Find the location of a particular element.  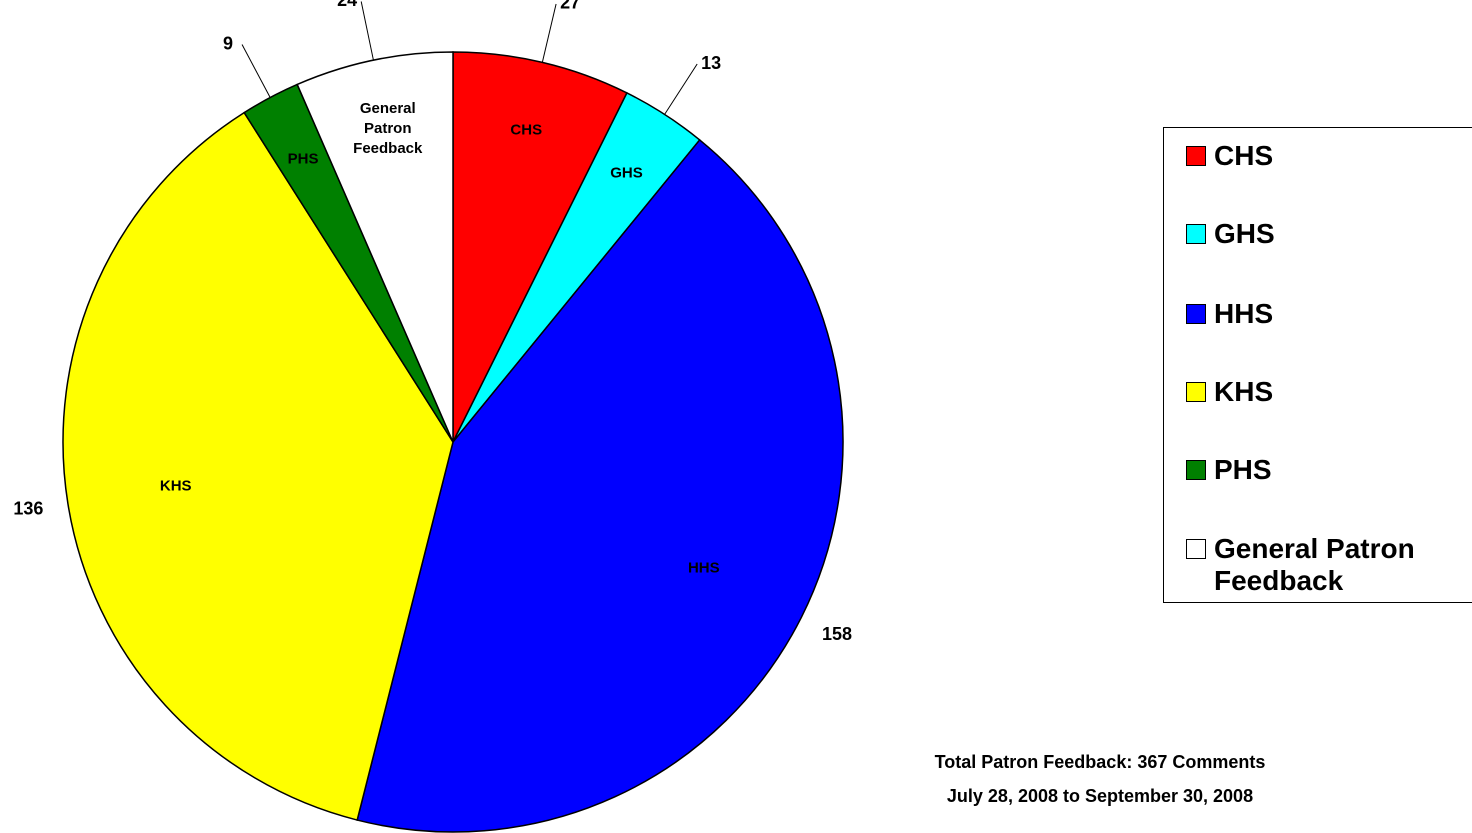

slice-label: CHS is located at coordinates (526, 130).